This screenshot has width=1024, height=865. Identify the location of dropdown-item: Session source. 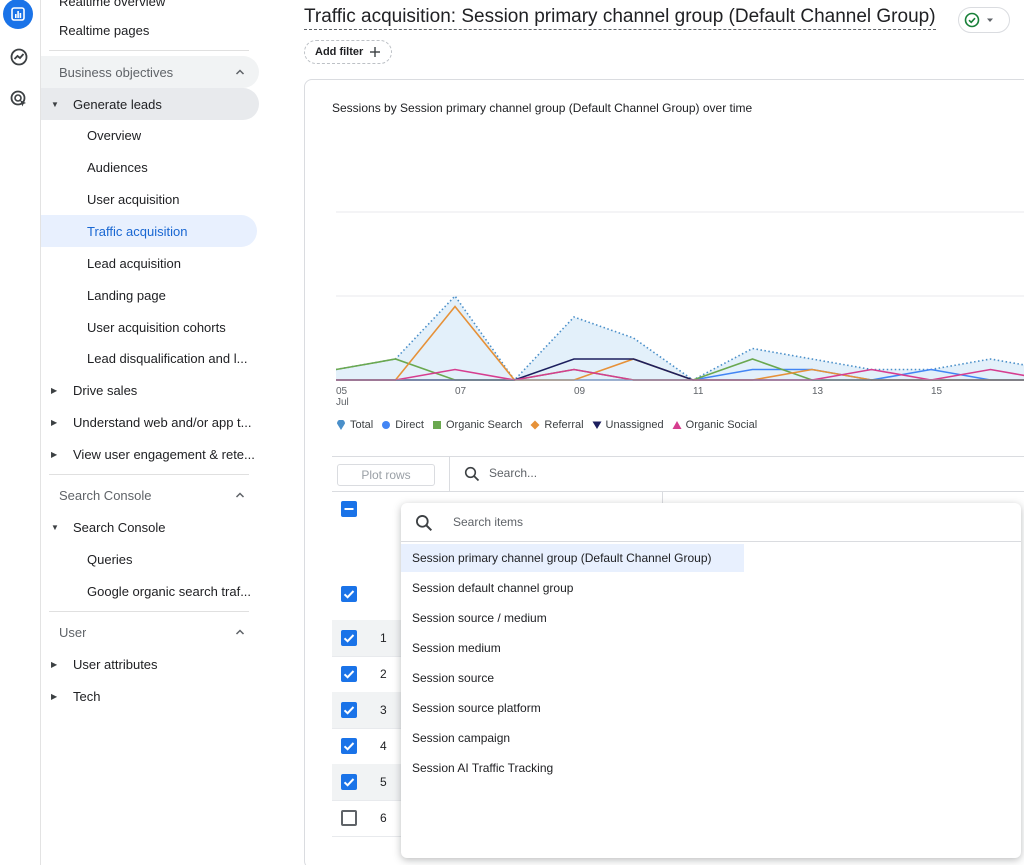
(453, 678).